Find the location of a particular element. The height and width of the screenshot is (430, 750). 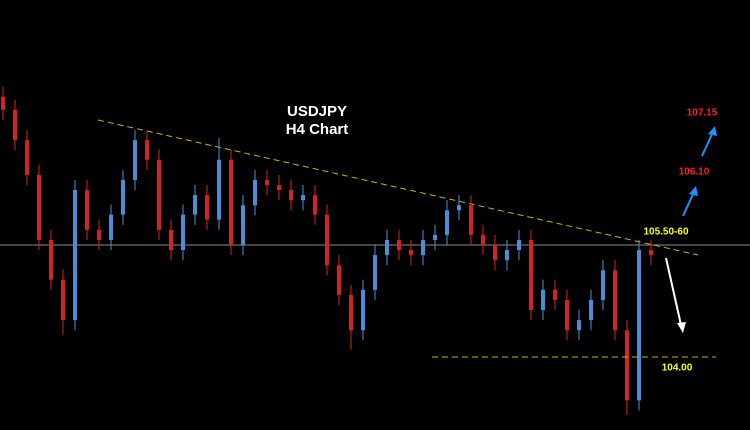

target-label: 105.50-60 is located at coordinates (665, 232).